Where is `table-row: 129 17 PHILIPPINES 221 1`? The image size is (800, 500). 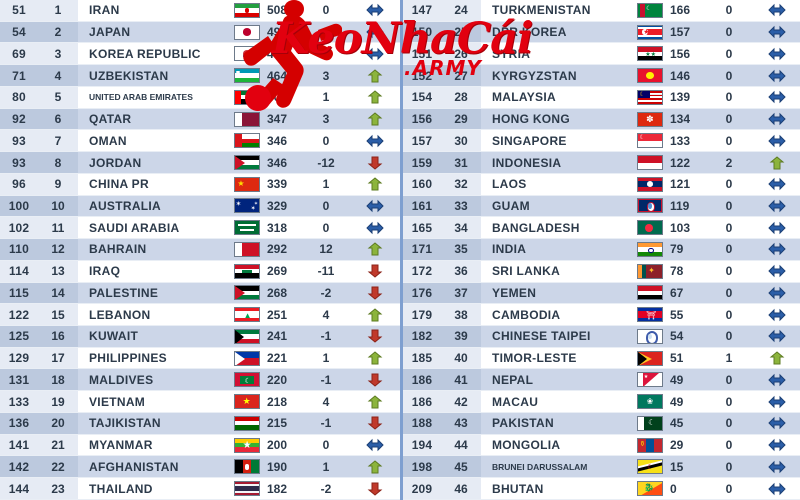 table-row: 129 17 PHILIPPINES 221 1 is located at coordinates (200, 358).